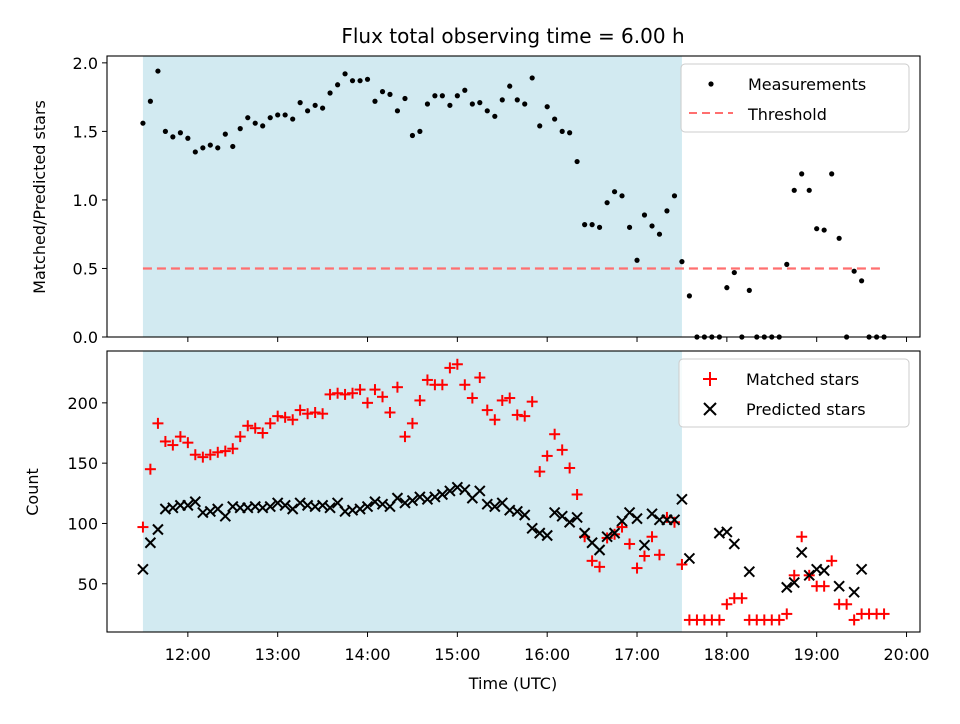 The image size is (960, 724). I want to click on bottom-legend: Matched stars Predicted stars, so click(794, 393).